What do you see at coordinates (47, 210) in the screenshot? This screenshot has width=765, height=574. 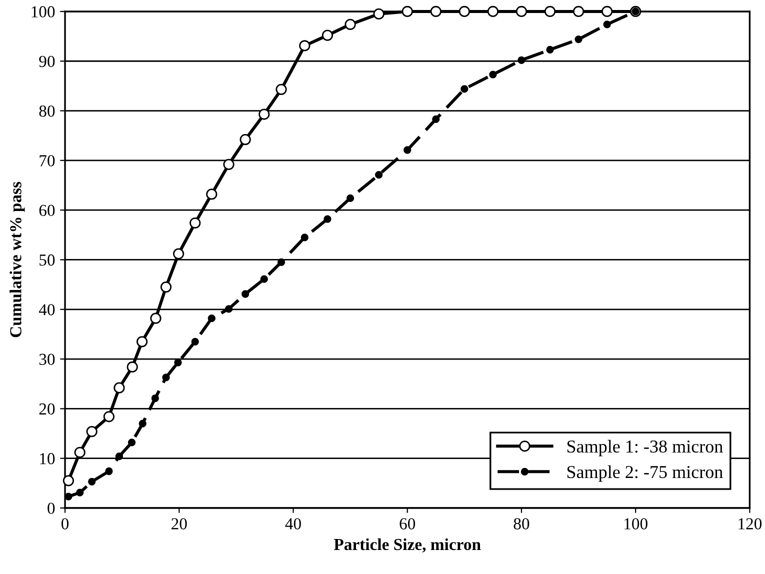 I see `y-tick-label: 60` at bounding box center [47, 210].